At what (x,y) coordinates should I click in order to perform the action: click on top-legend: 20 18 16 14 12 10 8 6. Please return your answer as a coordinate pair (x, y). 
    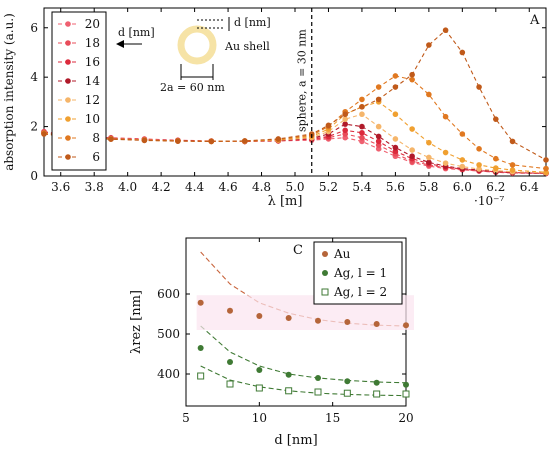
    Looking at the image, I should click on (79, 91).